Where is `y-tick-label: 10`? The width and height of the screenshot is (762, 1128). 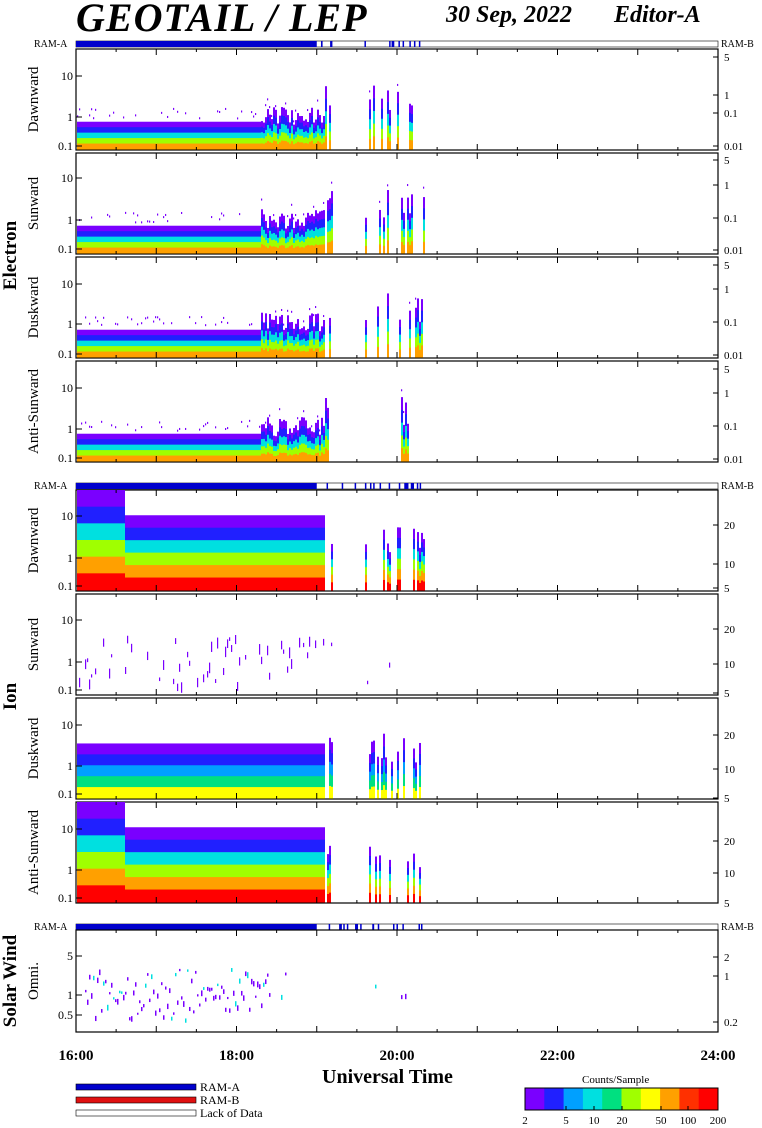
y-tick-label: 10 is located at coordinates (67, 76).